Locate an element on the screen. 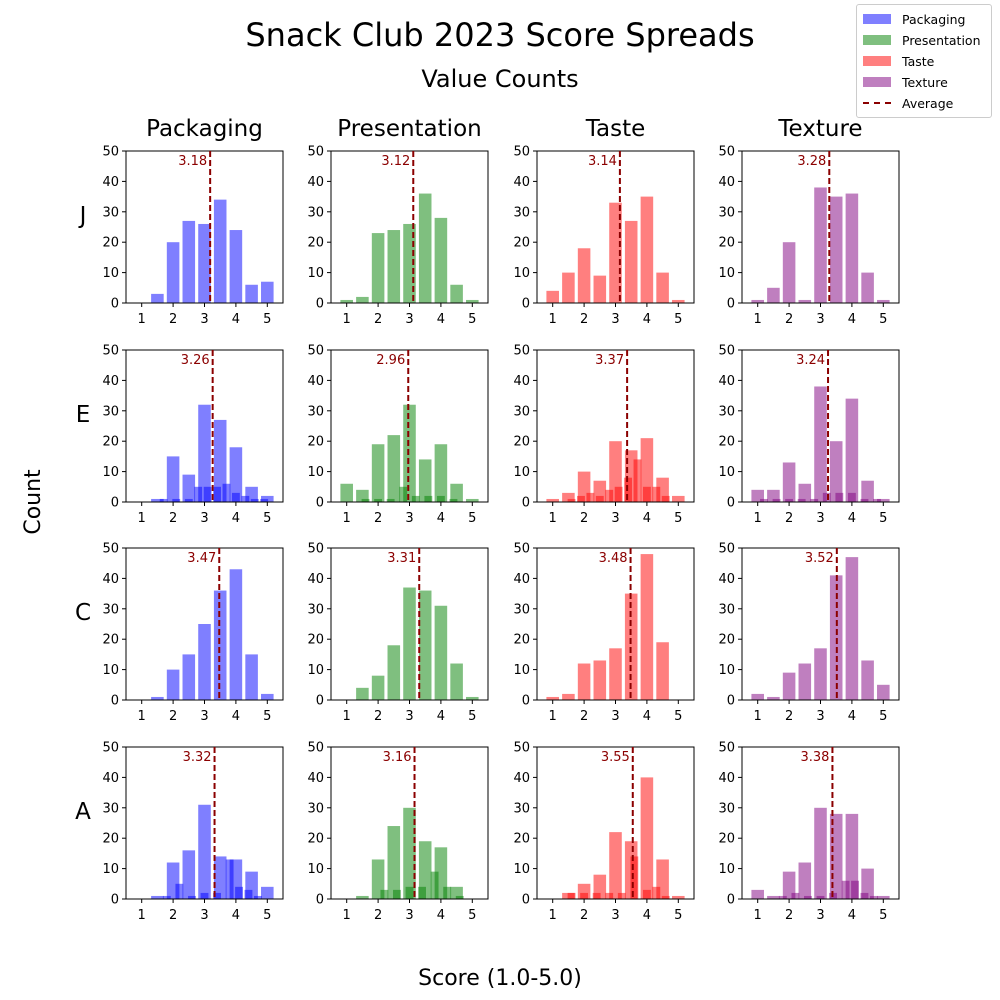  column-header-presentation: Presentation is located at coordinates (409, 129).